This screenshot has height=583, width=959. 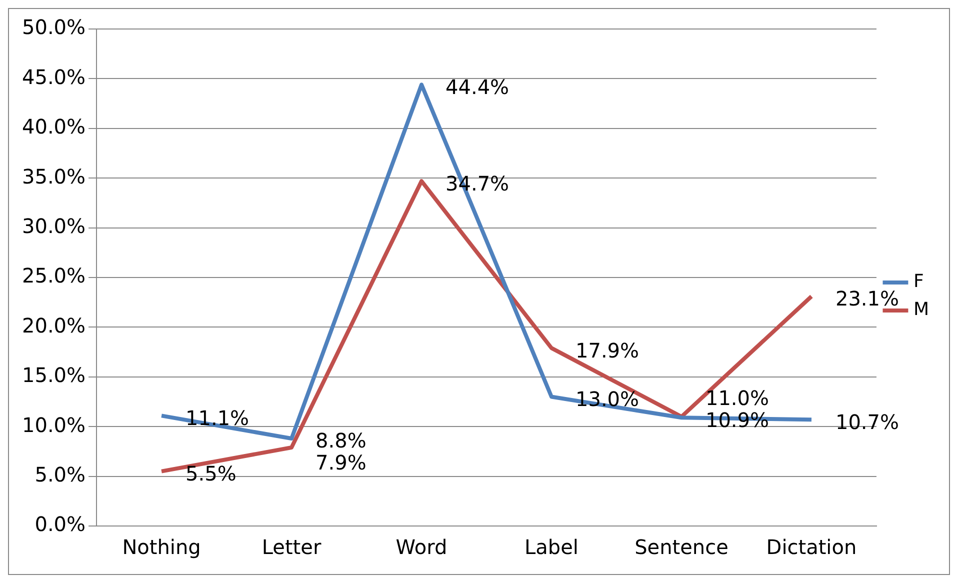 I want to click on data-label: 13.0%, so click(x=607, y=398).